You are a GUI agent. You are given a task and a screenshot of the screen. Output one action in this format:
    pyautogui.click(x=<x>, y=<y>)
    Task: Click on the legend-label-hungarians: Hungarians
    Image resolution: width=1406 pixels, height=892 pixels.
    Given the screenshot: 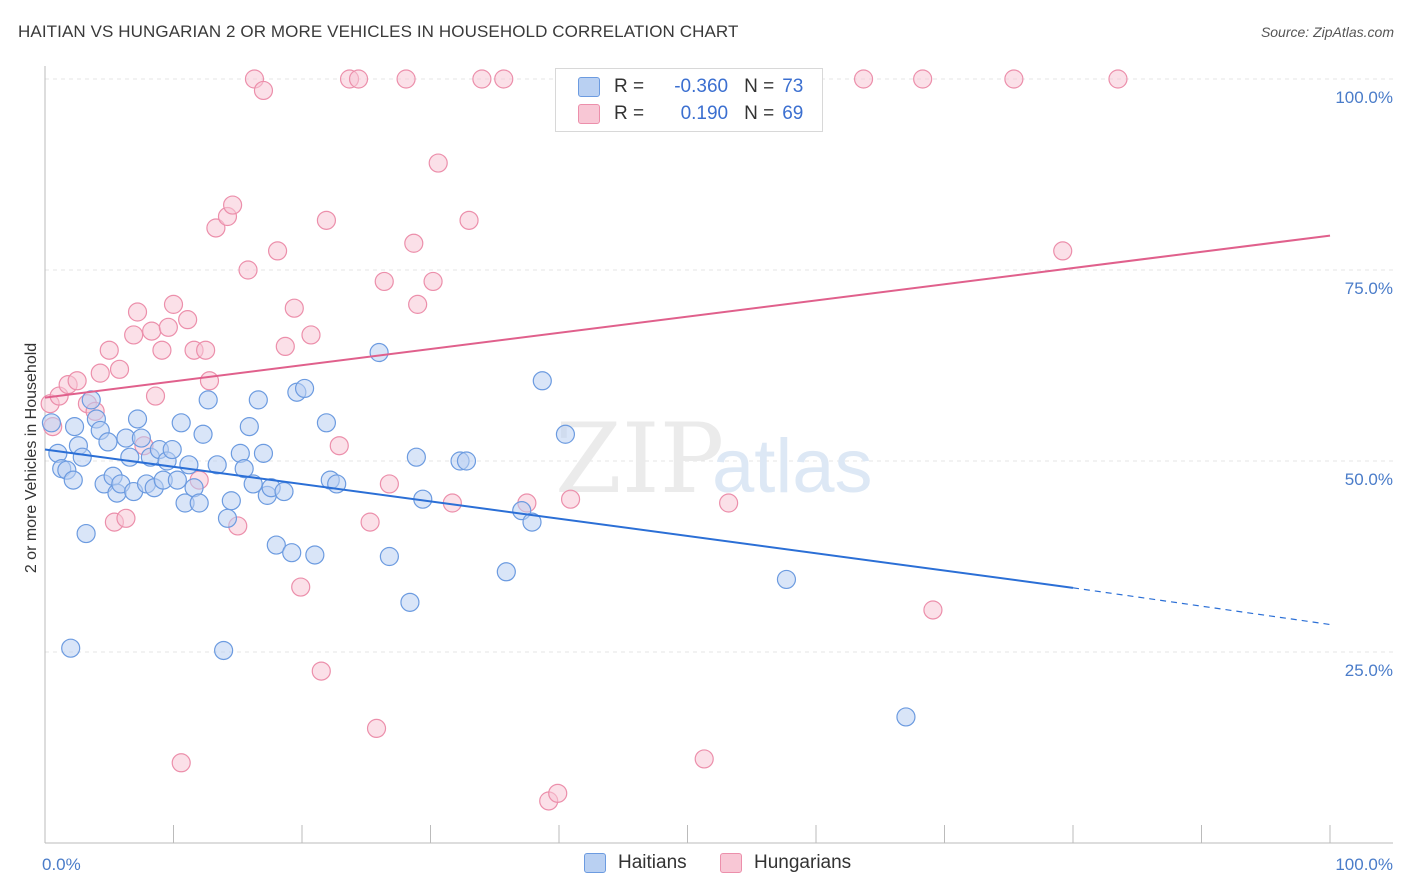 What is the action you would take?
    pyautogui.click(x=803, y=862)
    